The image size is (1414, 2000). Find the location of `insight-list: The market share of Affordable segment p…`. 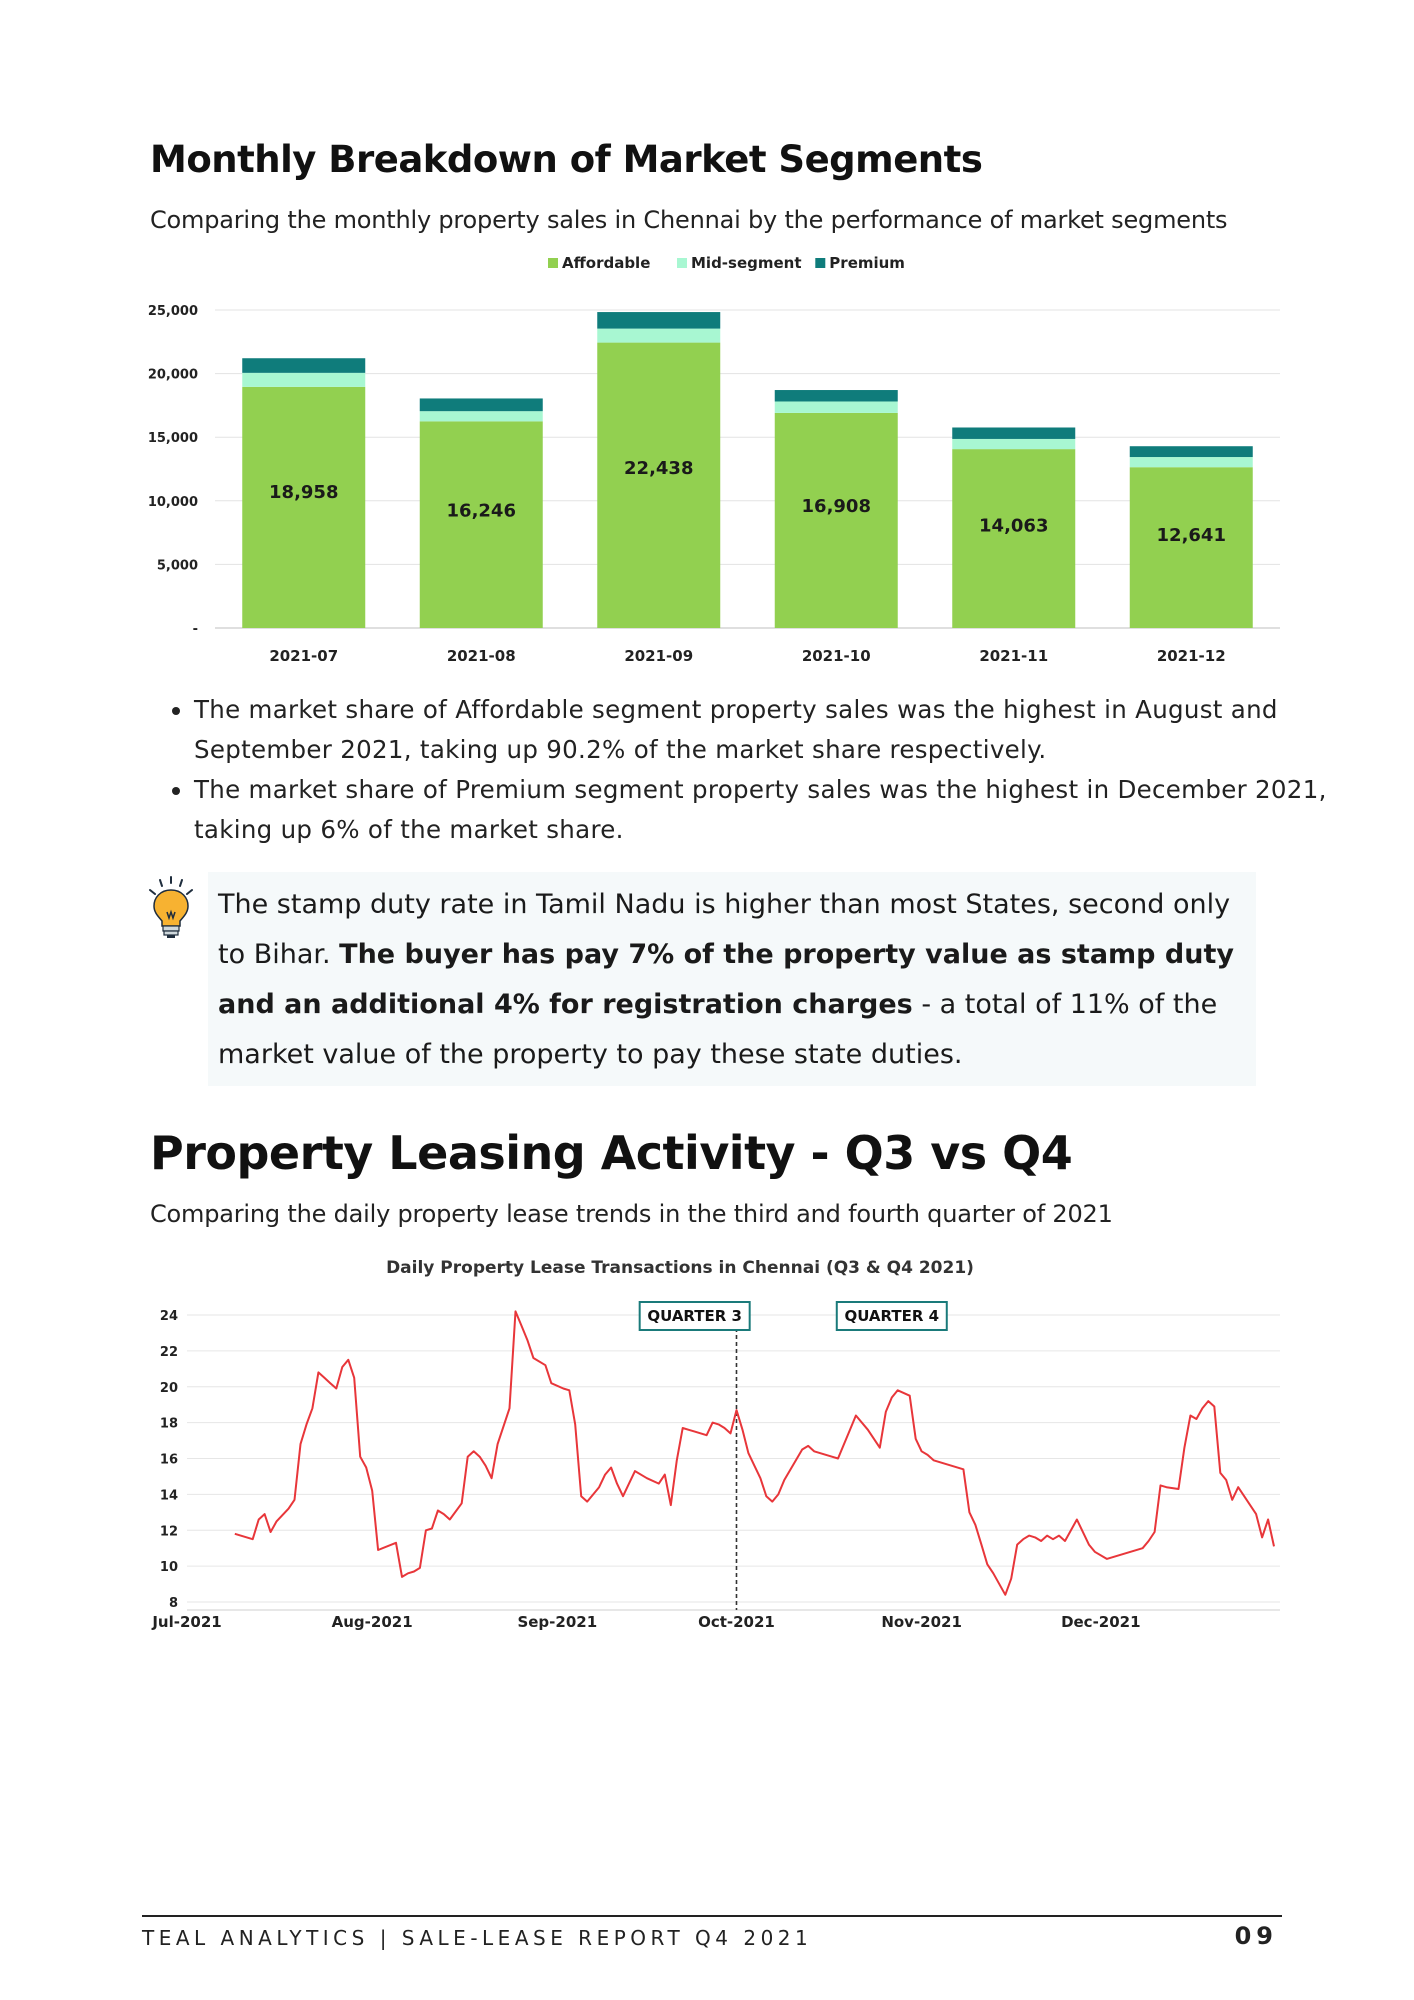

insight-list: The market share of Affordable segment p… is located at coordinates (742, 770).